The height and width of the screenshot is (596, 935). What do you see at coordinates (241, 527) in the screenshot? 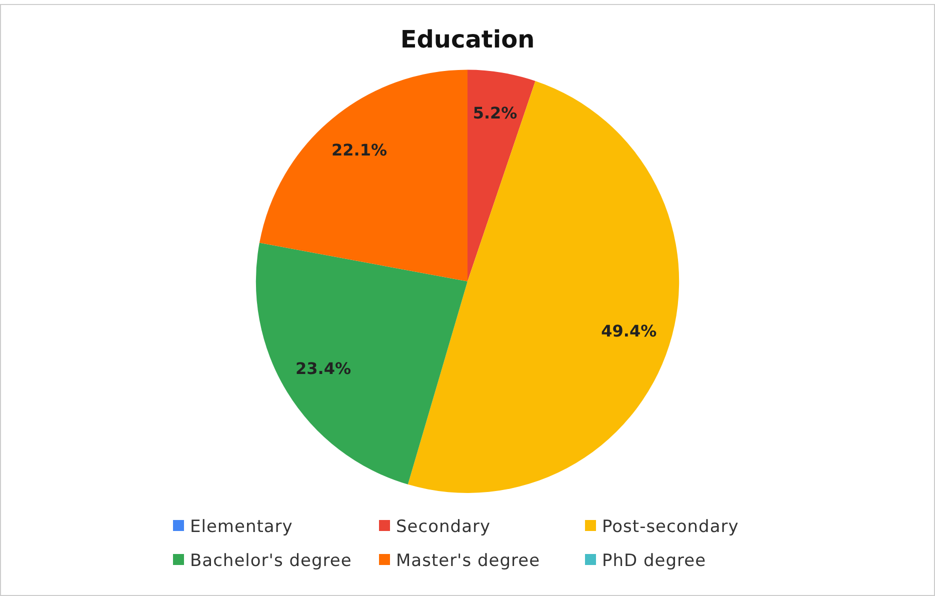
I see `legend-label: Elementary` at bounding box center [241, 527].